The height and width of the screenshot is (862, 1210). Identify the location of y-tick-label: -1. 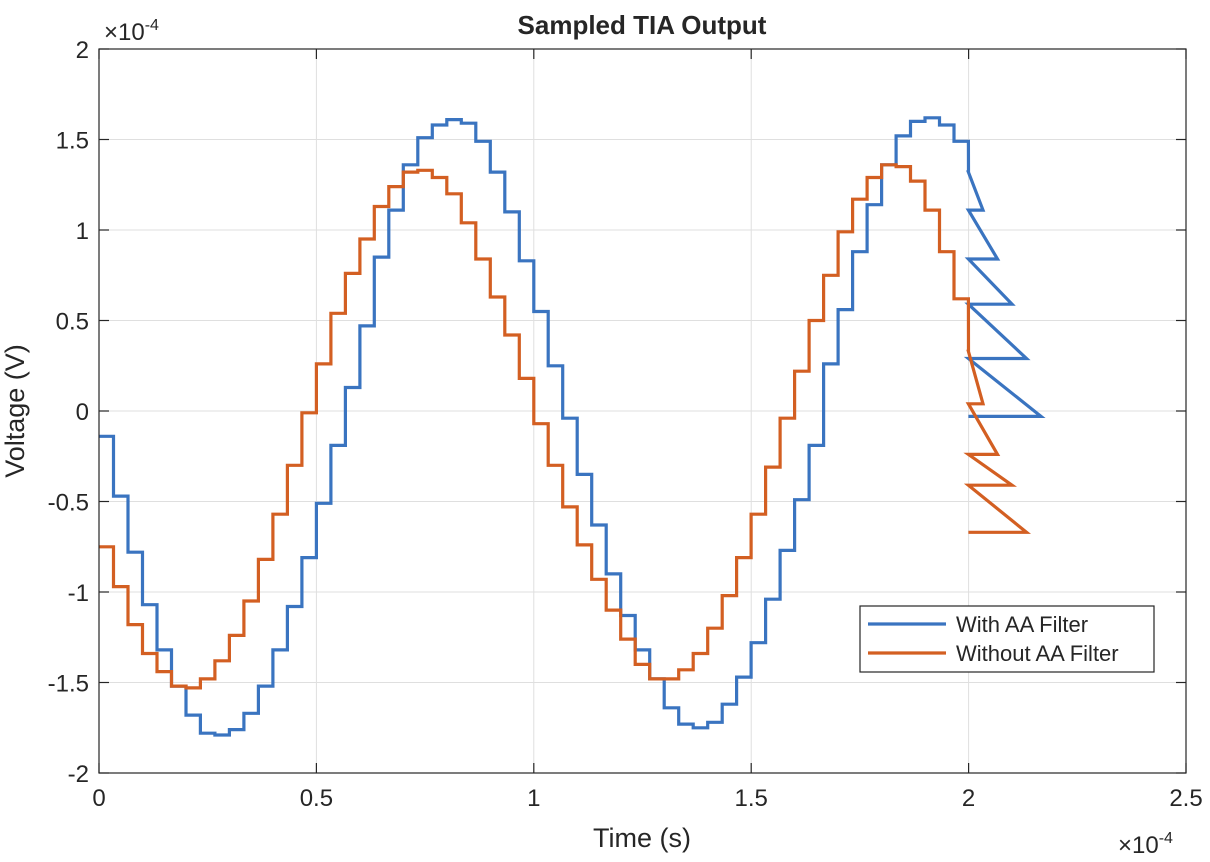
(78, 593).